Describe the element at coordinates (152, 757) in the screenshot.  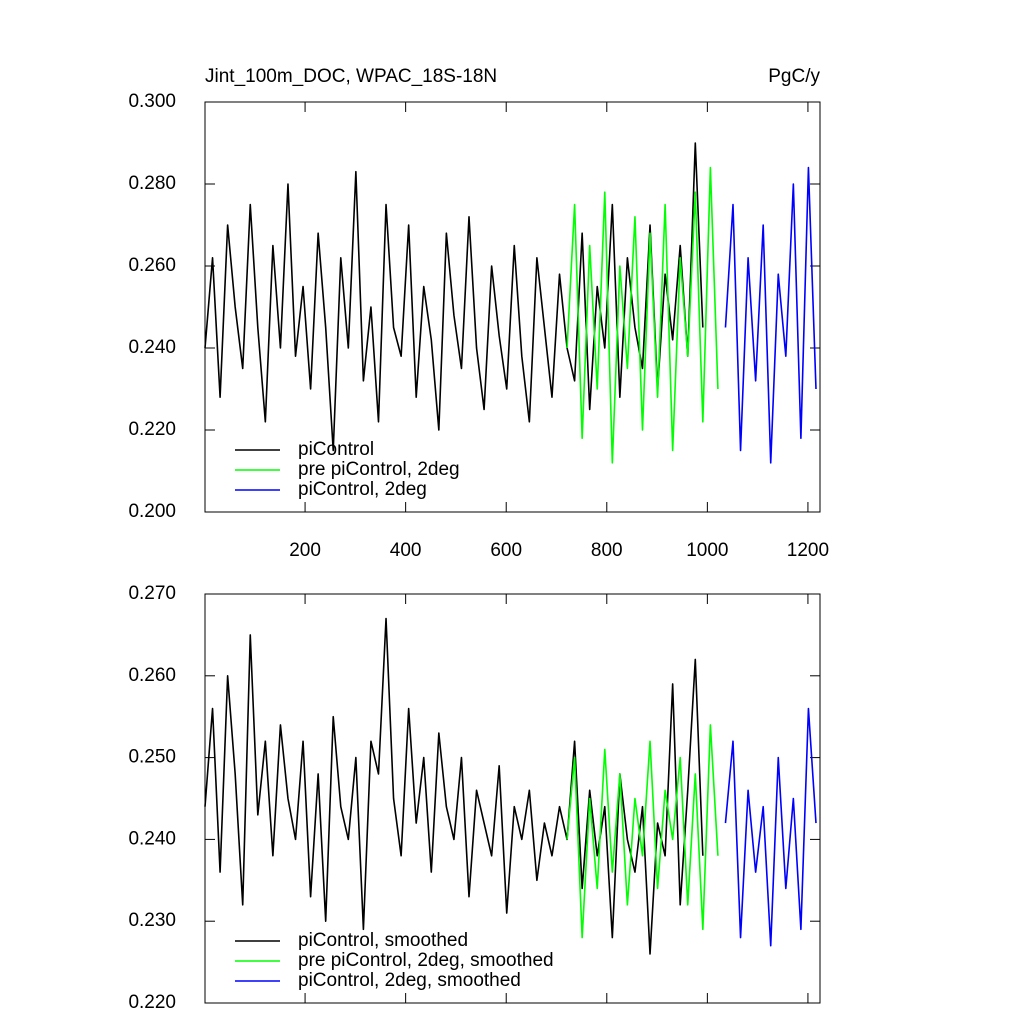
I see `y-tick-label: 0.250` at that location.